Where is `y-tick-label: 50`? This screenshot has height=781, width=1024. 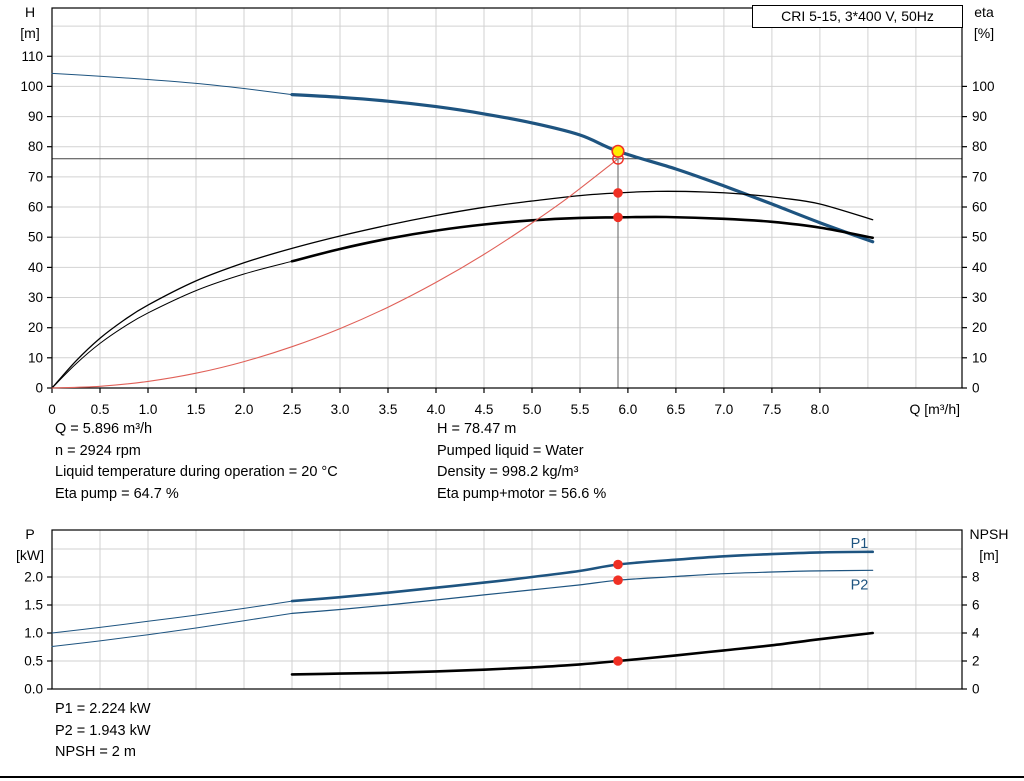
y-tick-label: 50 is located at coordinates (35, 237).